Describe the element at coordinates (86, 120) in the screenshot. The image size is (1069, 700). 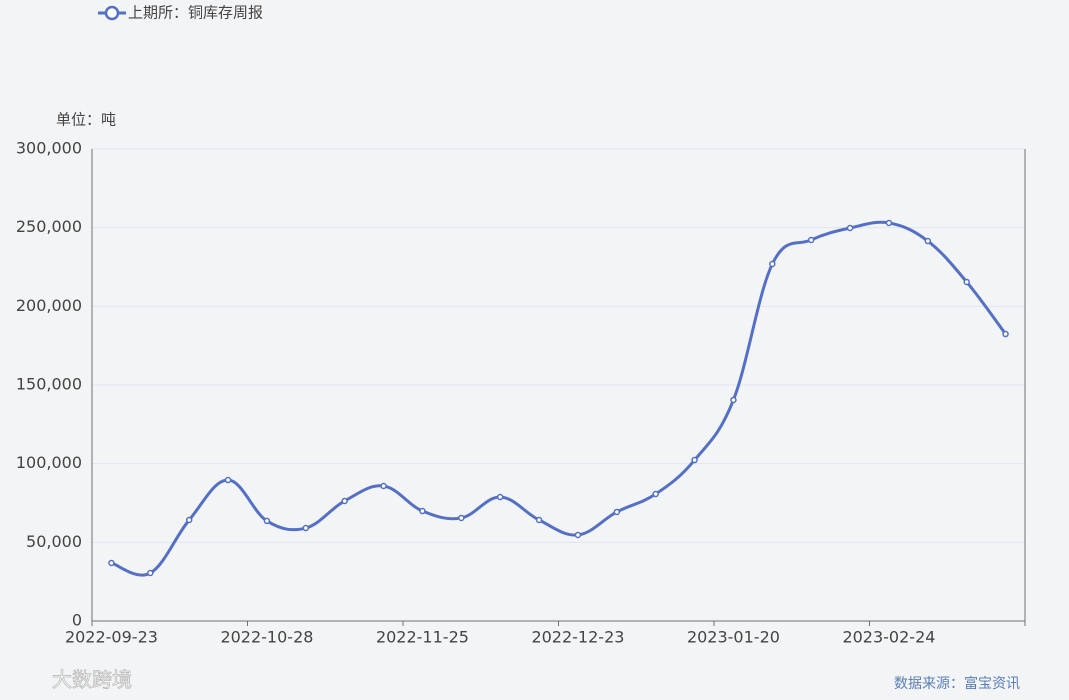
I see `unit-label: 单位：吨` at that location.